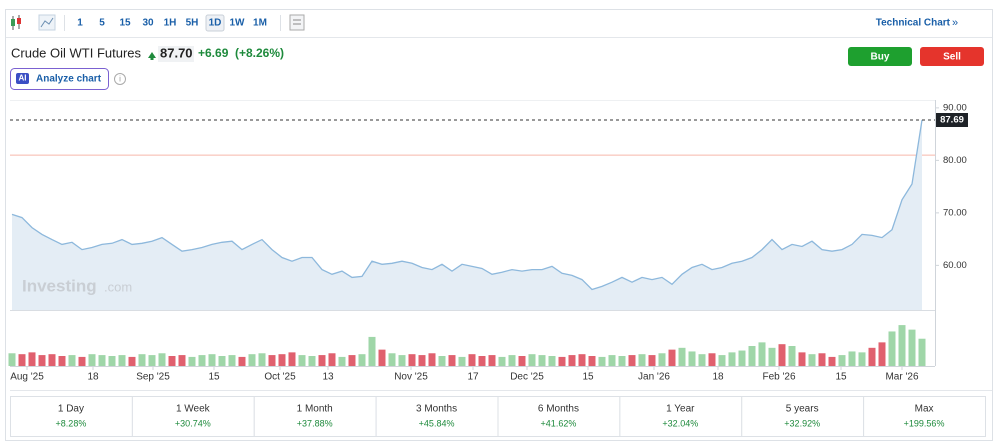 The image size is (999, 442). I want to click on performance-change: +8.28%, so click(71, 423).